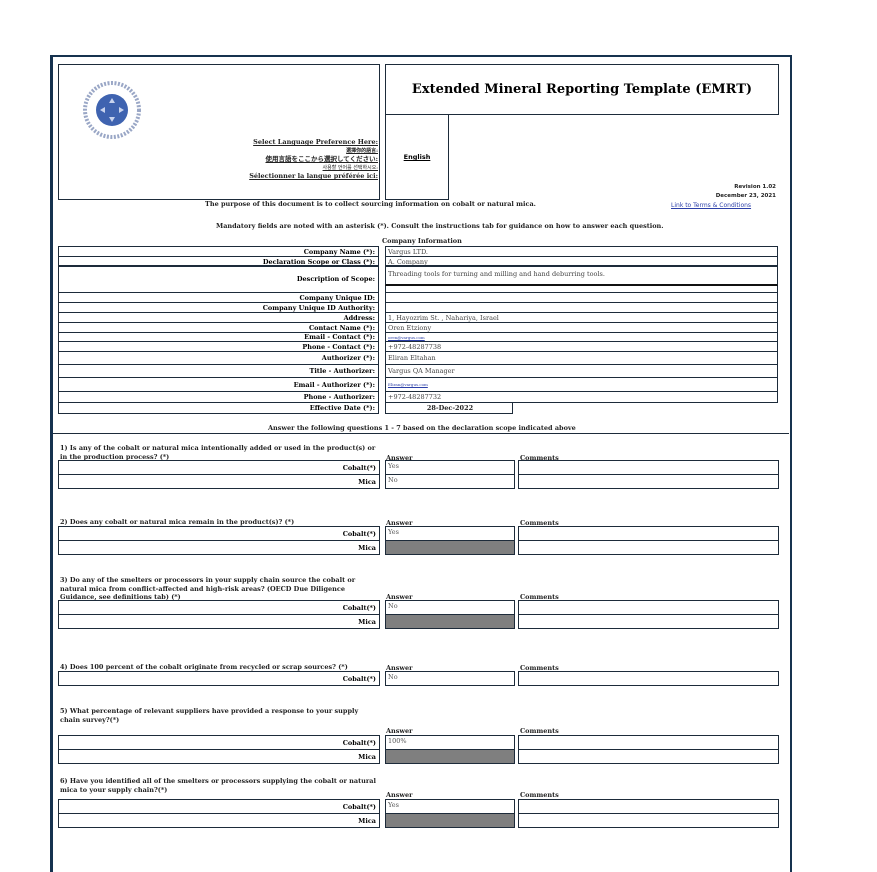 The width and height of the screenshot is (877, 872). I want to click on field-label: Effective Date (*):, so click(218, 408).